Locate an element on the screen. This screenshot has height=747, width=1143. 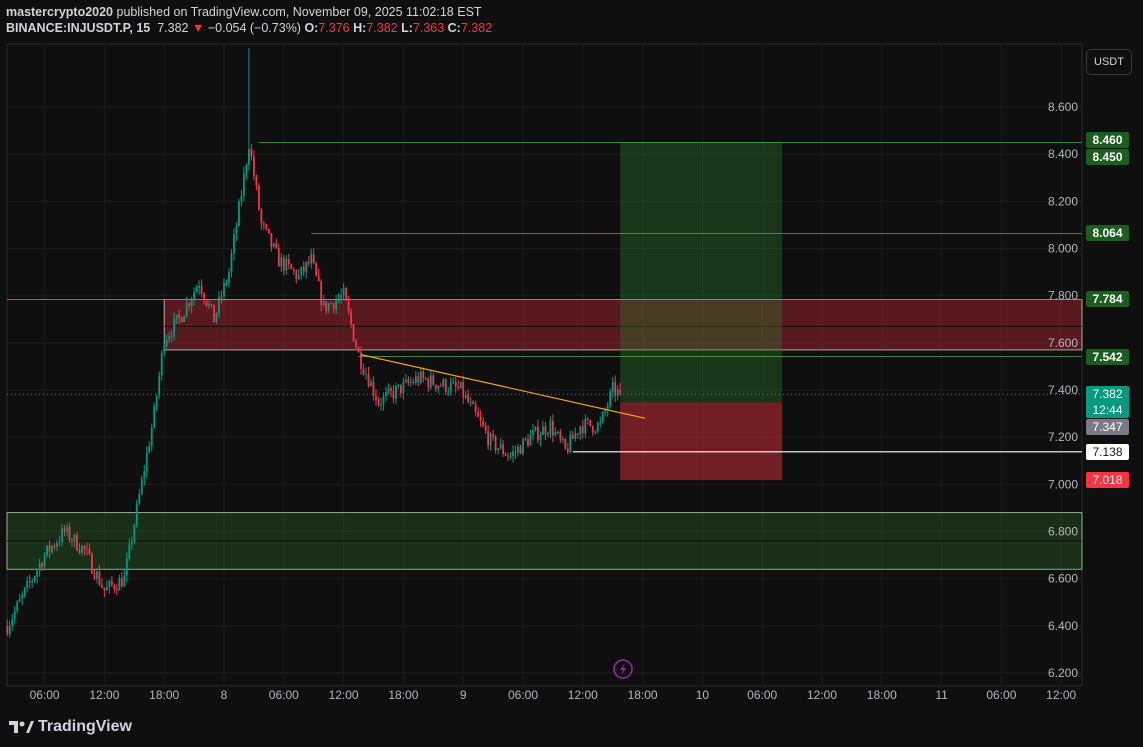
last-price: 7.382 is located at coordinates (173, 28).